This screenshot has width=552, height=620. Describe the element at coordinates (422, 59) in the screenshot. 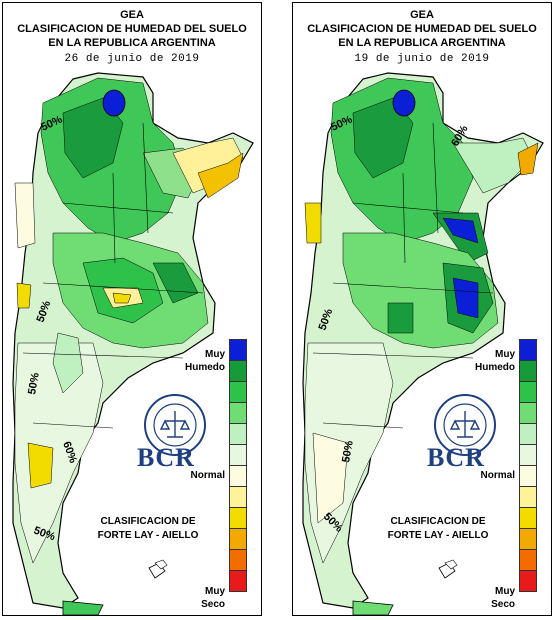

I see `map-date: 19 de junio de 2019` at that location.